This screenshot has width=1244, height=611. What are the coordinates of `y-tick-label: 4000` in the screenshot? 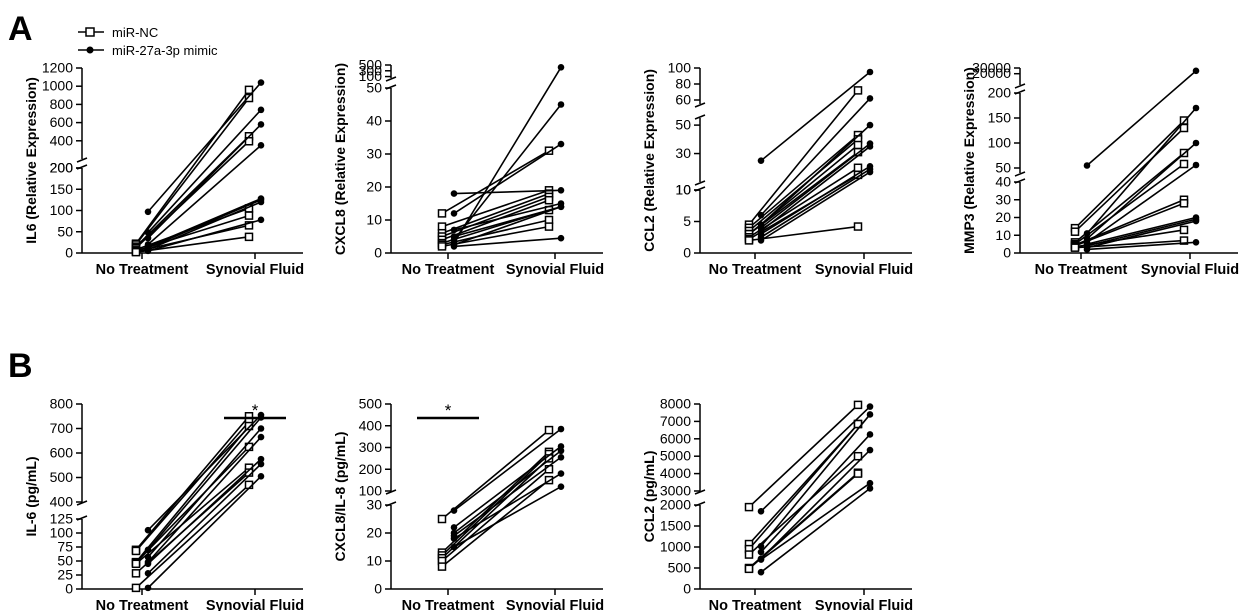 It's located at (675, 473).